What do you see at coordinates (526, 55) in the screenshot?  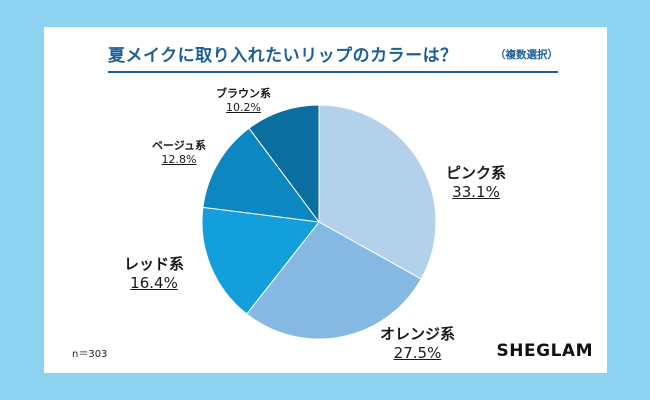 I see `chart-subtitle: （複数選択）` at bounding box center [526, 55].